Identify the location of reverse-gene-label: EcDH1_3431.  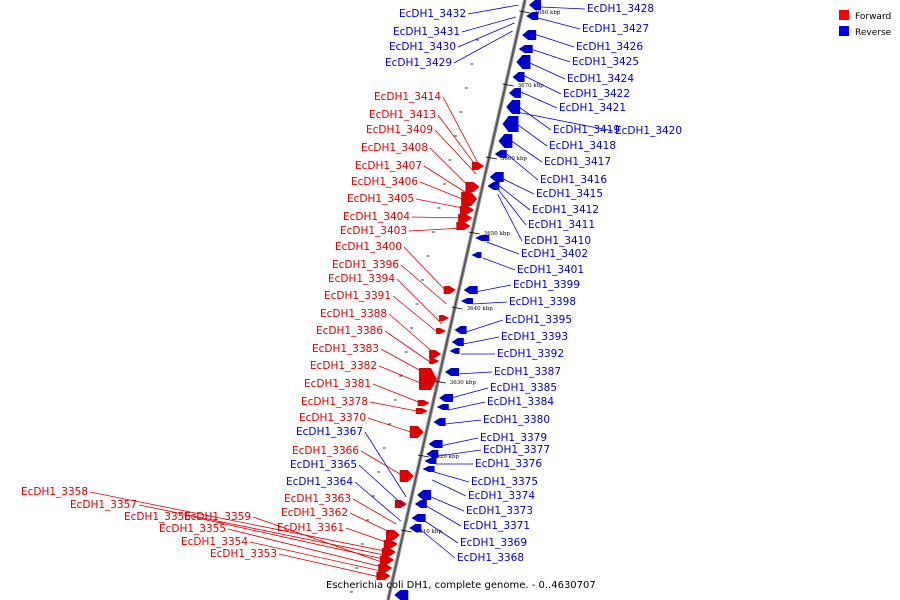
(426, 32).